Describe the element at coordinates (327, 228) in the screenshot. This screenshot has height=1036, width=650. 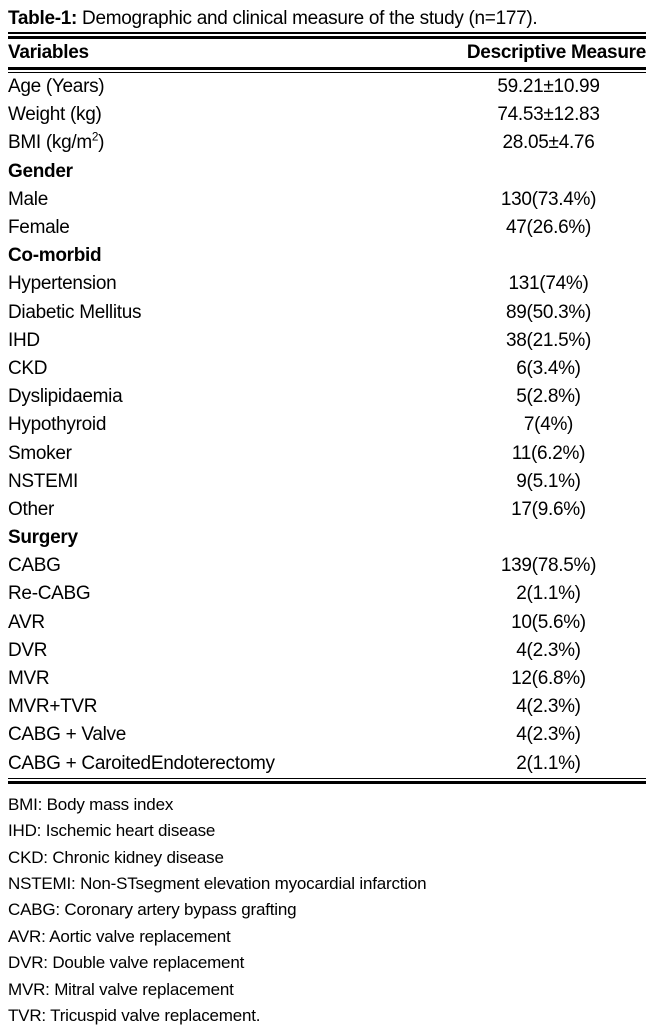
I see `table-row: Female 47(26.6%)` at that location.